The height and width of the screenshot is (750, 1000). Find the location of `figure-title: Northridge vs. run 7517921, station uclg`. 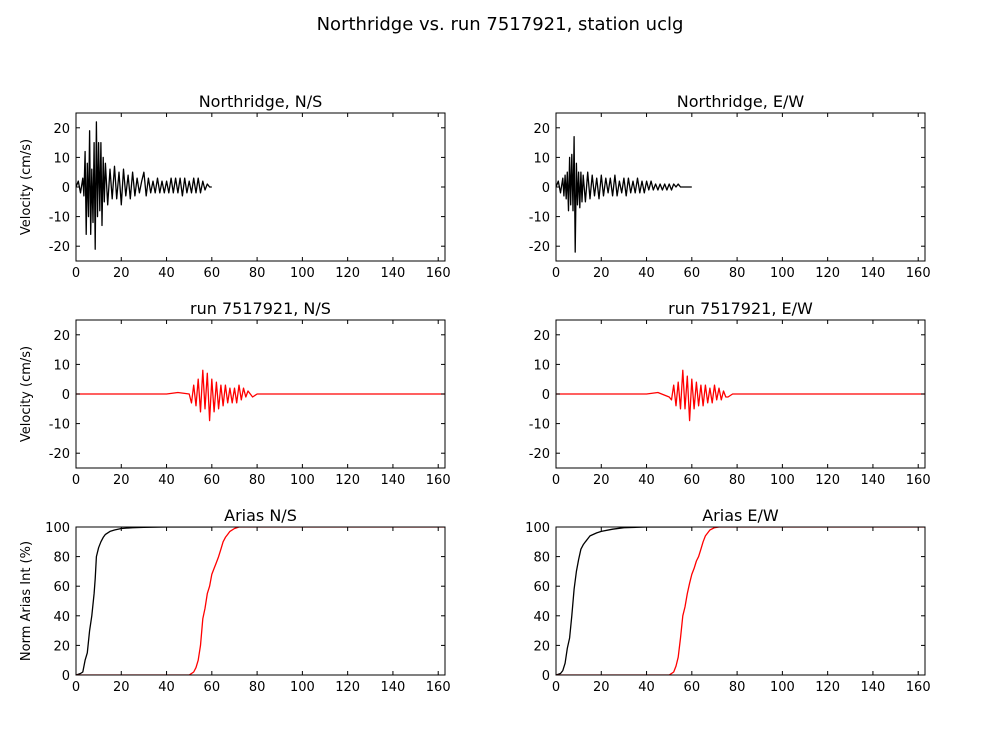

figure-title: Northridge vs. run 7517921, station uclg is located at coordinates (500, 24).